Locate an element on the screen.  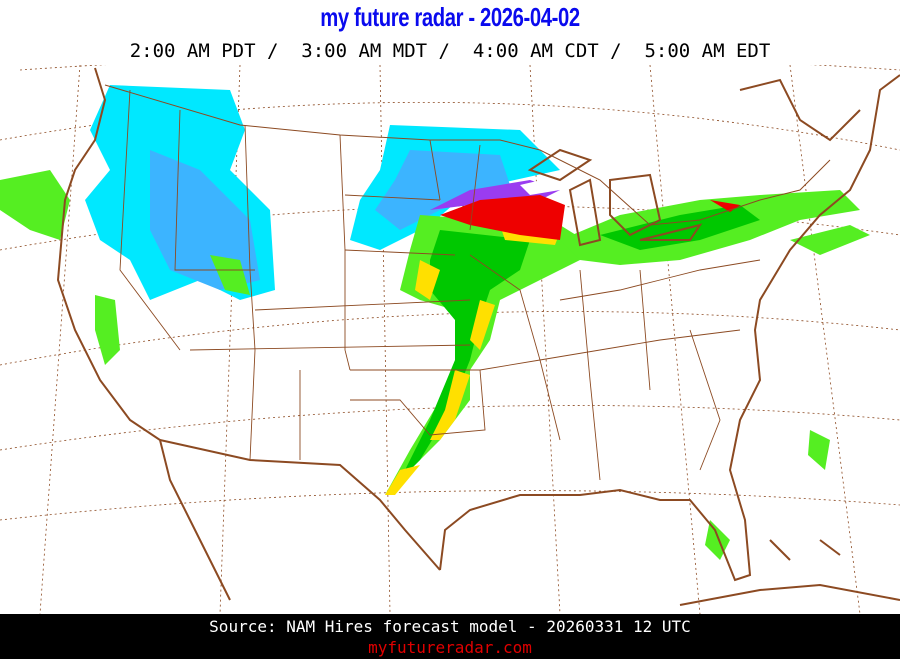
site-link: myfutureradar.com is located at coordinates (450, 647).